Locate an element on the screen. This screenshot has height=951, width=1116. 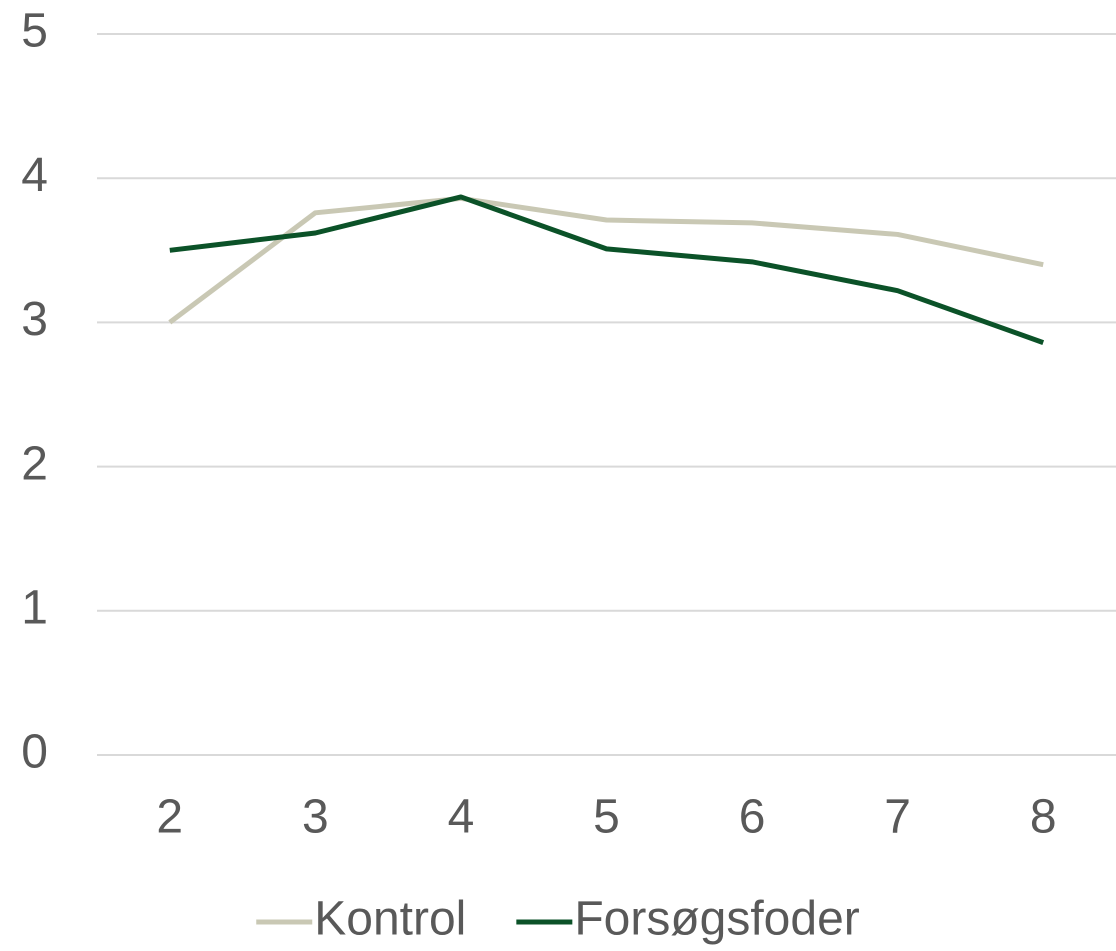
x-tick-label: 4 is located at coordinates (461, 817).